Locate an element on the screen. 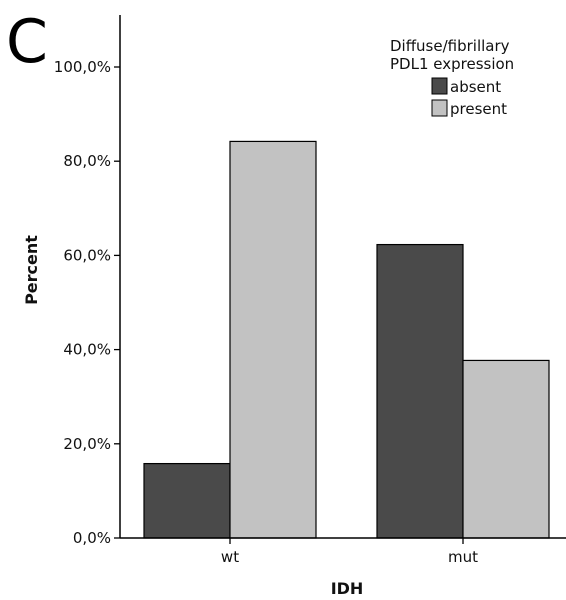 This screenshot has width=566, height=600. legend-swatch-absent is located at coordinates (439, 86).